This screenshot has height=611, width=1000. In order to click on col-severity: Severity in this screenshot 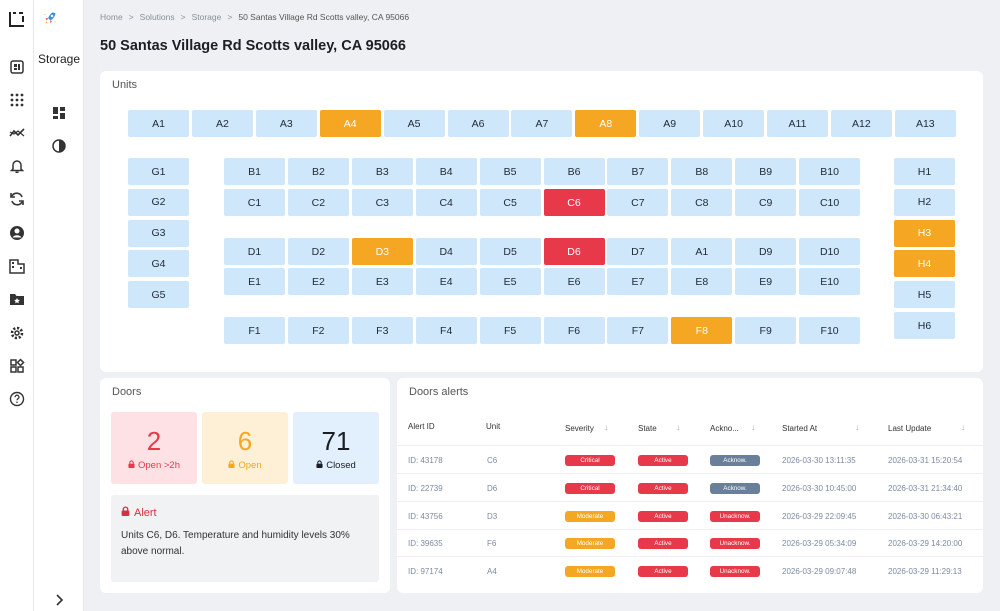, I will do `click(579, 428)`.